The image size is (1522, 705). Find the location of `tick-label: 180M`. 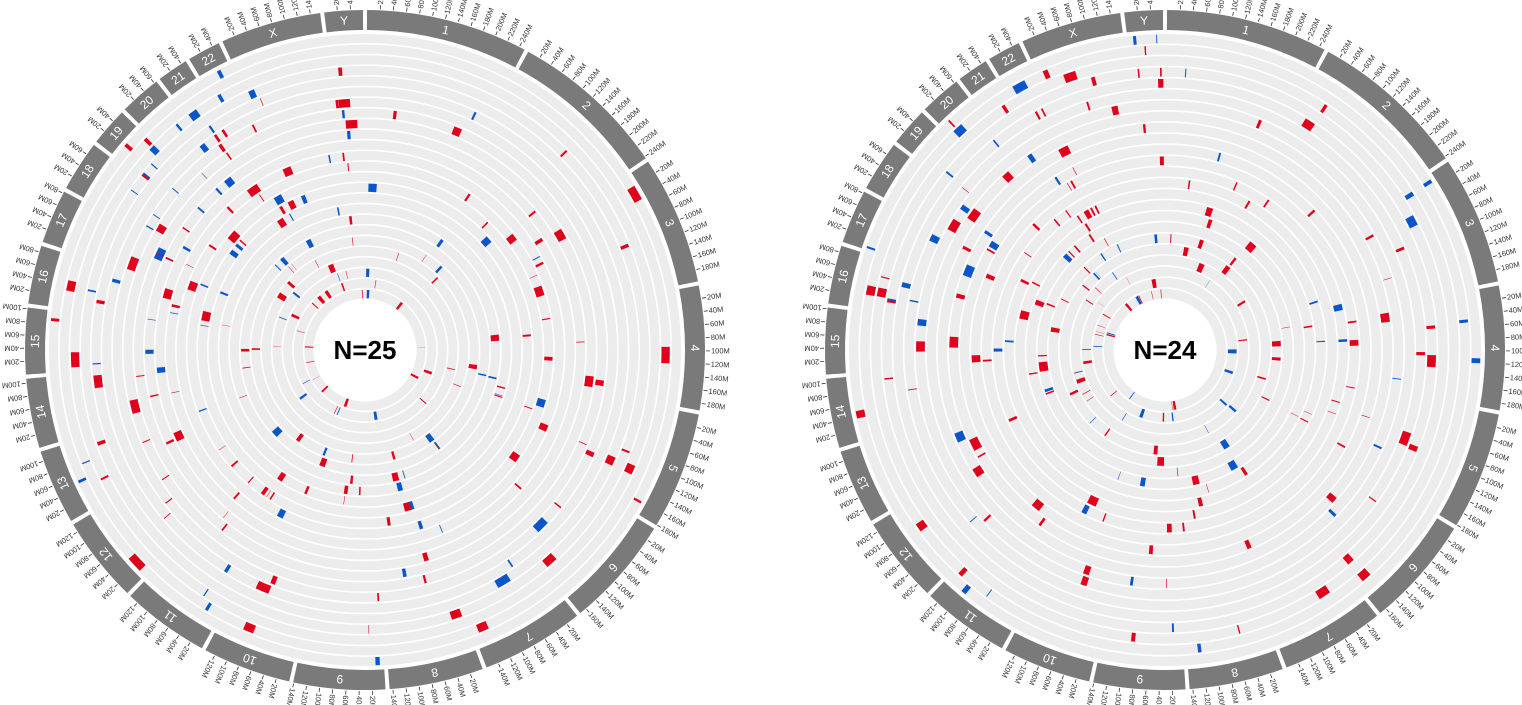

tick-label: 180M is located at coordinates (1514, 406).